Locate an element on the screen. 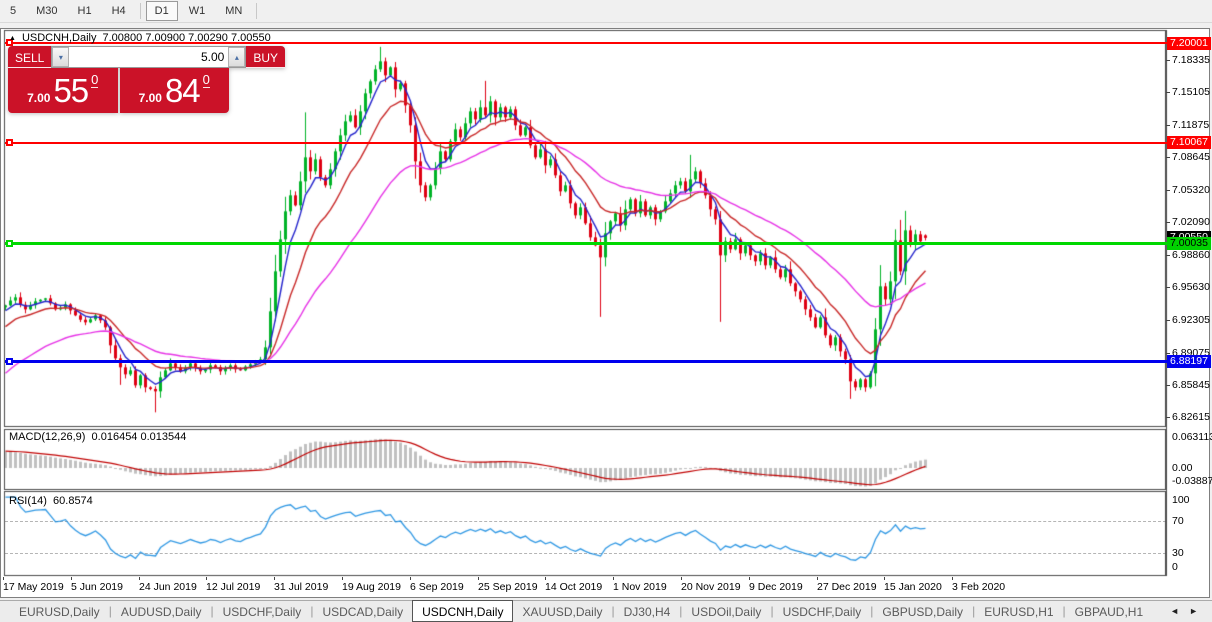  date-label: 20 Nov 2019 is located at coordinates (711, 585).